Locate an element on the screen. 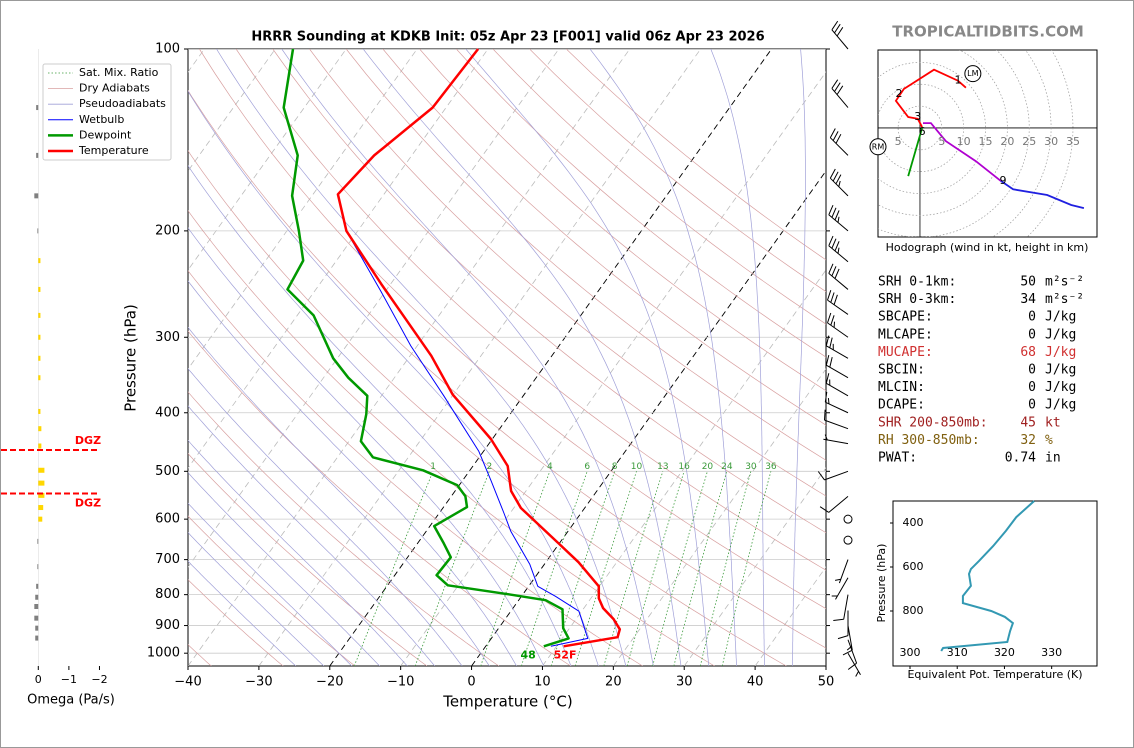 The image size is (1134, 748). mixing-ratio-label: 10 is located at coordinates (637, 467).